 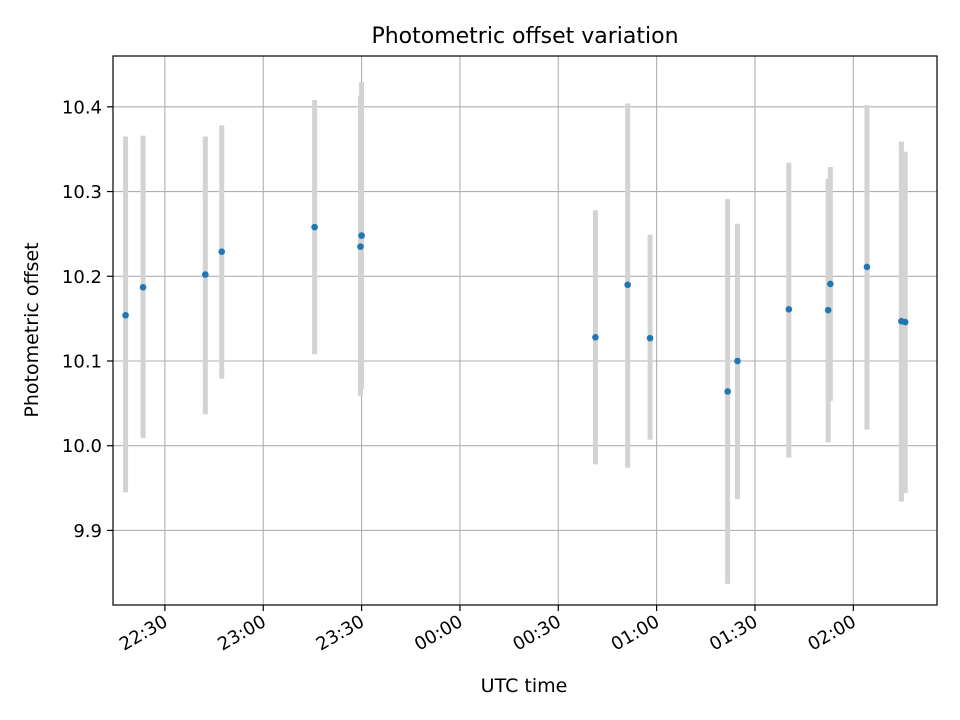 I want to click on y-tick-label: 9.9, so click(x=87, y=531).